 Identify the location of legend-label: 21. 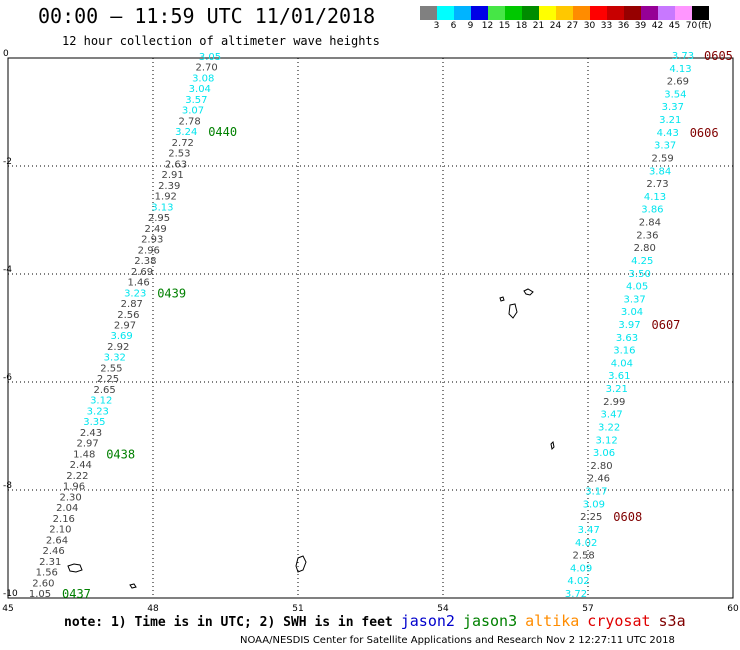
(538, 26).